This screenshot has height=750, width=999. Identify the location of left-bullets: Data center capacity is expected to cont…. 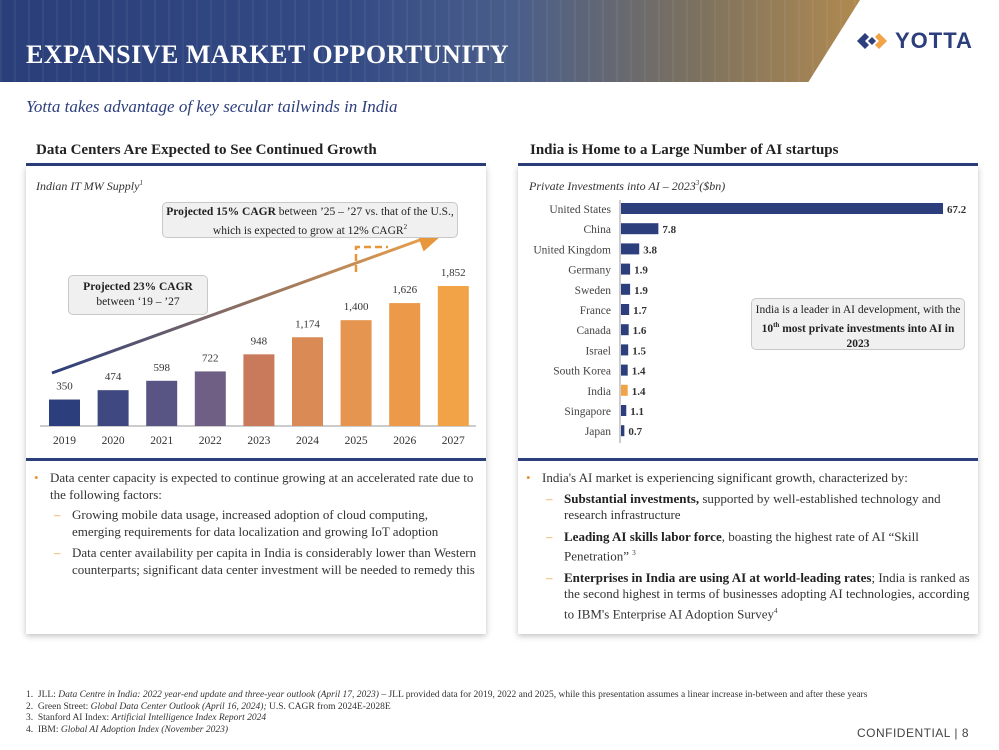
(255, 526).